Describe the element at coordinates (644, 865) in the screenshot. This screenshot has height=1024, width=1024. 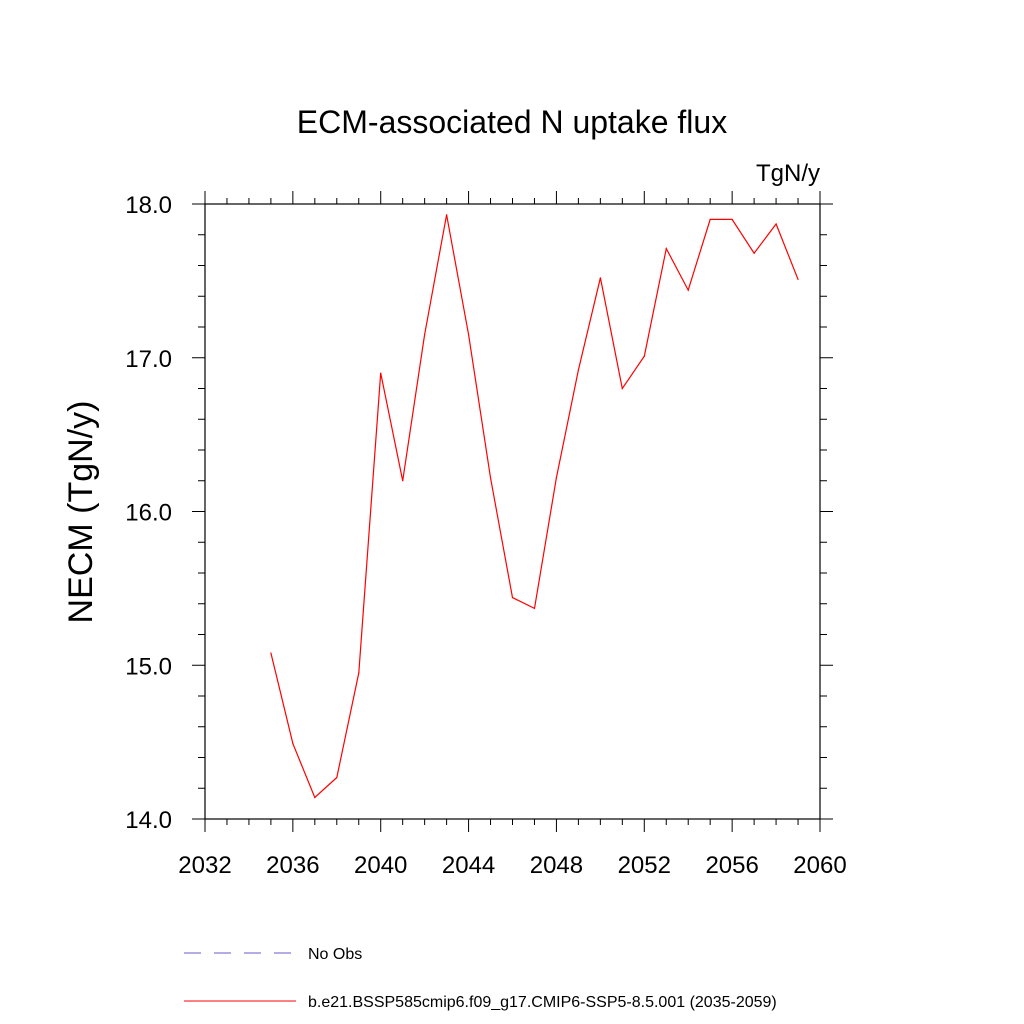
I see `x-tick-label: 2052` at that location.